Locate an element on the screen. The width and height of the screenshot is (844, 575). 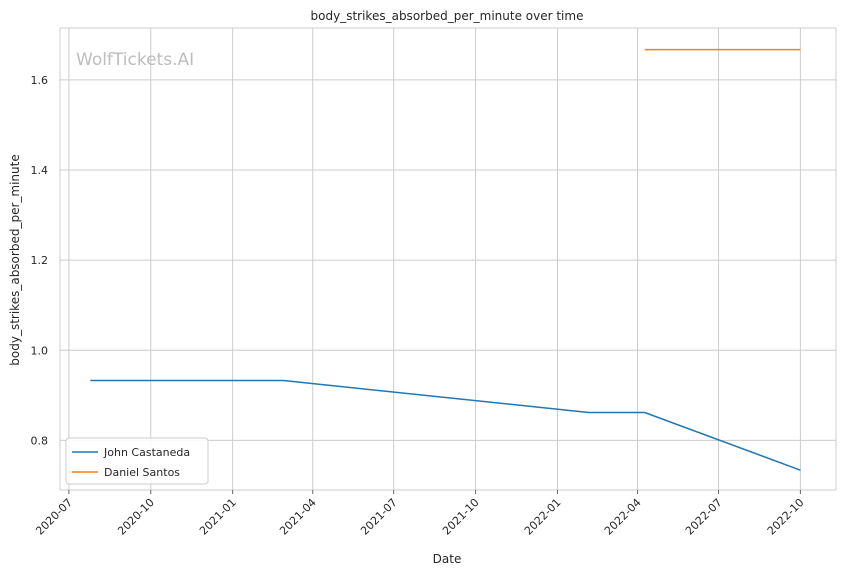
x-axis-label: Date is located at coordinates (447, 559).